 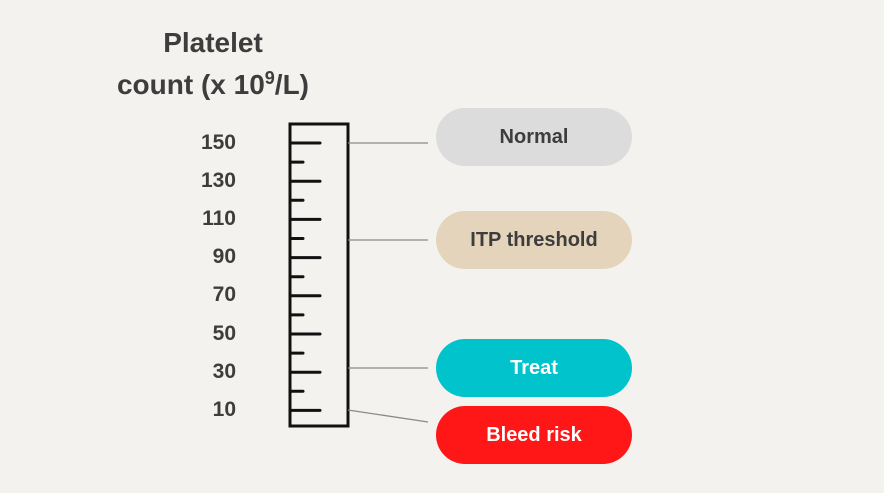 I want to click on zone-itp-threshold: ITP threshold, so click(x=534, y=240).